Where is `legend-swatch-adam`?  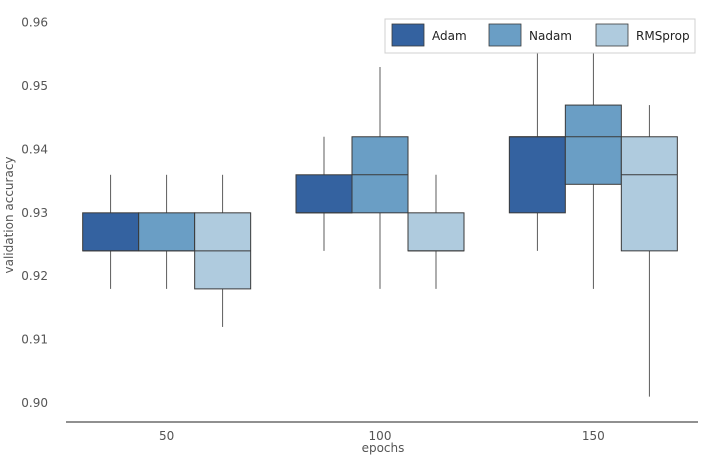 legend-swatch-adam is located at coordinates (408, 35).